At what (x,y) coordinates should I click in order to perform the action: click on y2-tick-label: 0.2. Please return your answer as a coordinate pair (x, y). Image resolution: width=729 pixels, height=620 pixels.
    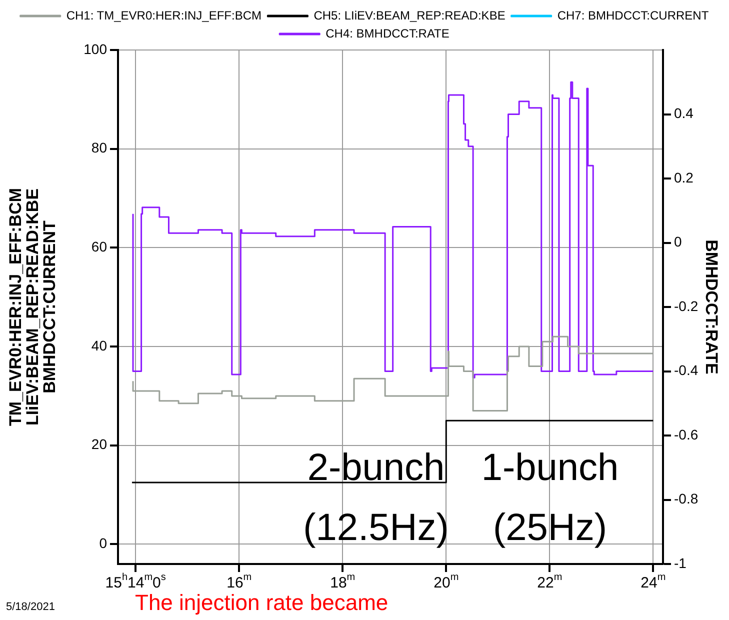
    Looking at the image, I should click on (684, 177).